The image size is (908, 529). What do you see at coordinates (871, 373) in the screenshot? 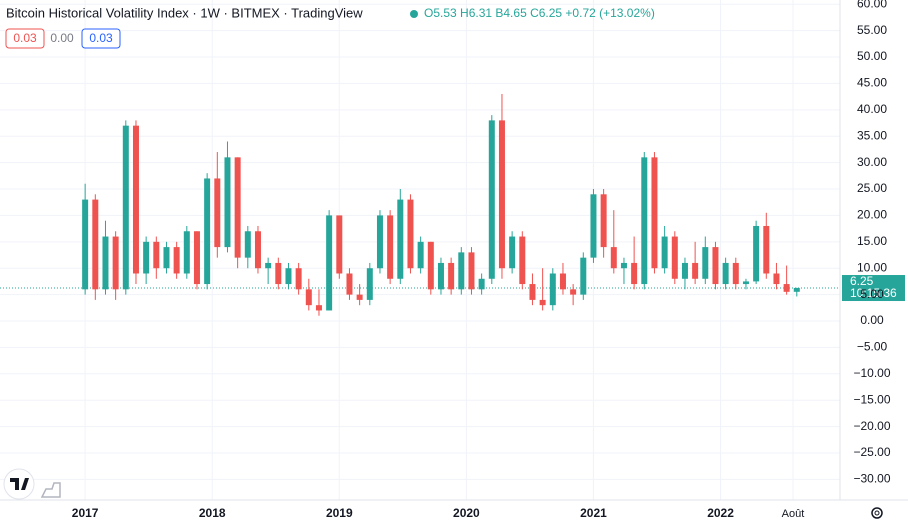
I see `y-tick-label: −10.00` at bounding box center [871, 373].